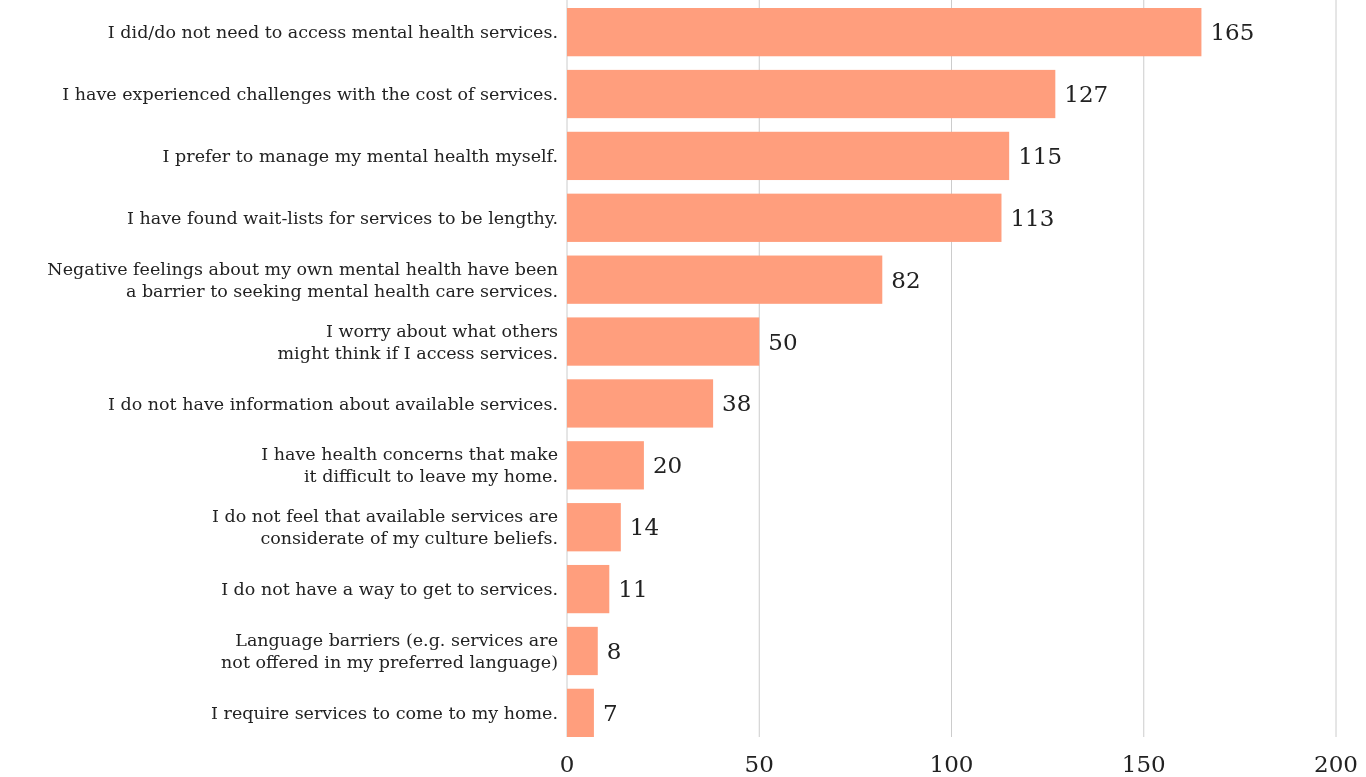  Describe the element at coordinates (389, 589) in the screenshot. I see `y-tick-label: I do not have a way to get to services.` at that location.